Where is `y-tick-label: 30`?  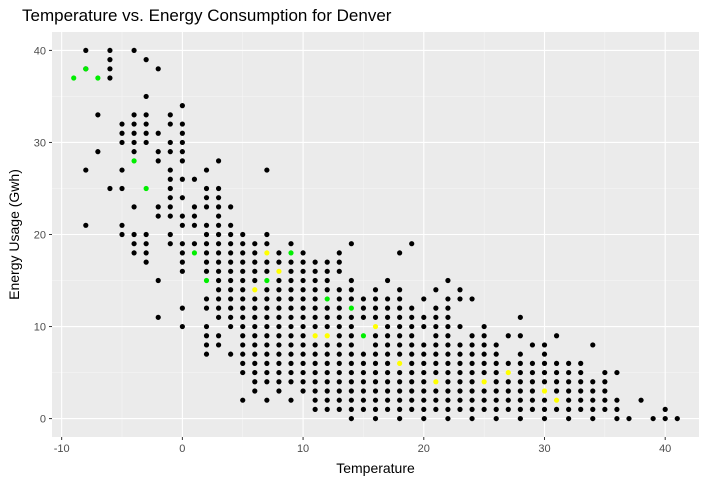
y-tick-label: 30 is located at coordinates (40, 143).